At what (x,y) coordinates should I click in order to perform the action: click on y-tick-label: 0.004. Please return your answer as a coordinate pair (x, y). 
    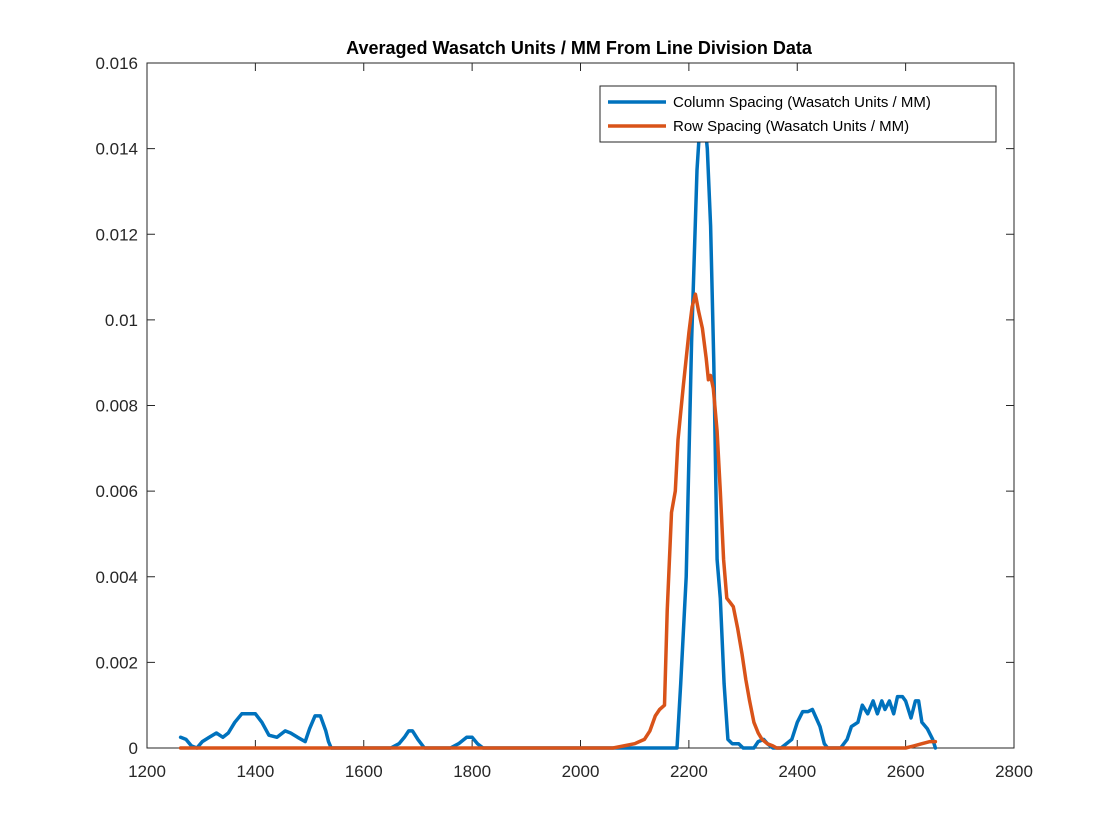
    Looking at the image, I should click on (116, 577).